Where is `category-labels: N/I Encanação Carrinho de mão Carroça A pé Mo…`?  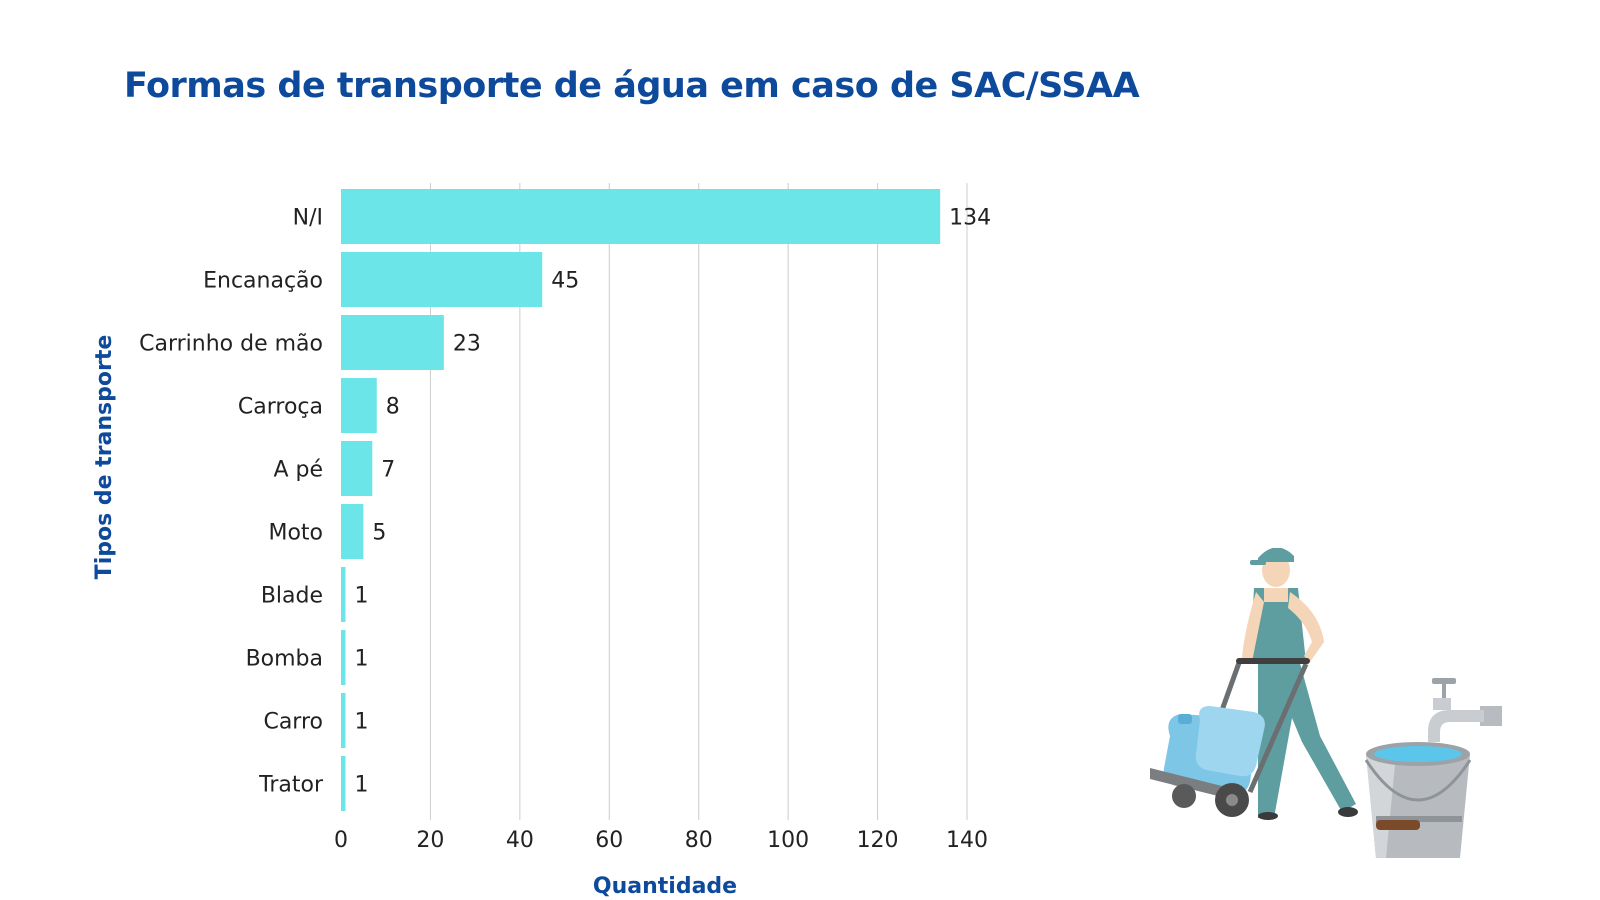
category-labels: N/I Encanação Carrinho de mão Carroça A pé Mo… is located at coordinates (231, 502).